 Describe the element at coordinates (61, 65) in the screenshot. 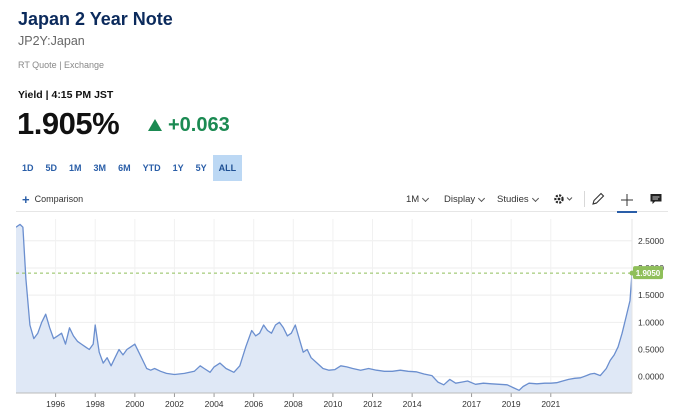

I see `quote-meta: RT Quote | Exchange` at that location.